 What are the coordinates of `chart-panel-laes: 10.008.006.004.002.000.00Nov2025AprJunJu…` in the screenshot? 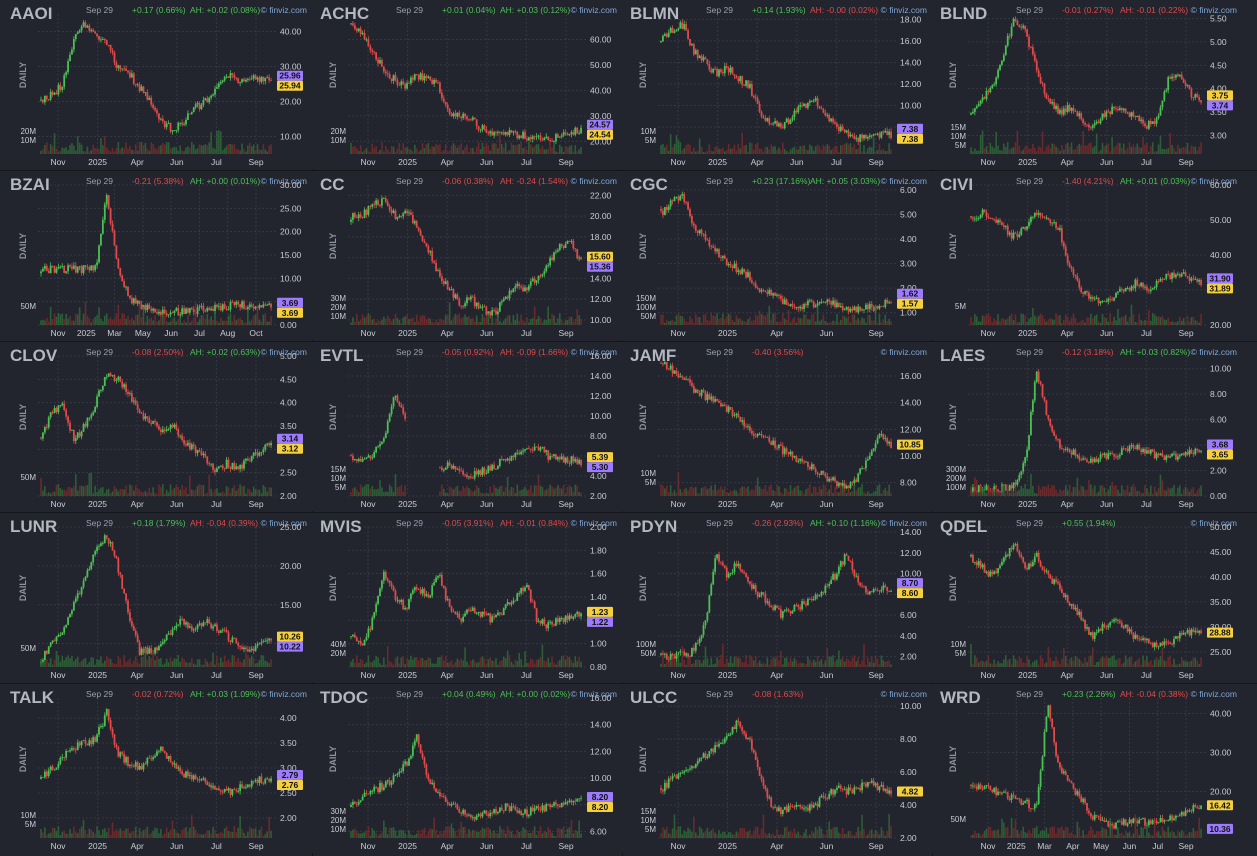 It's located at (1088, 426).